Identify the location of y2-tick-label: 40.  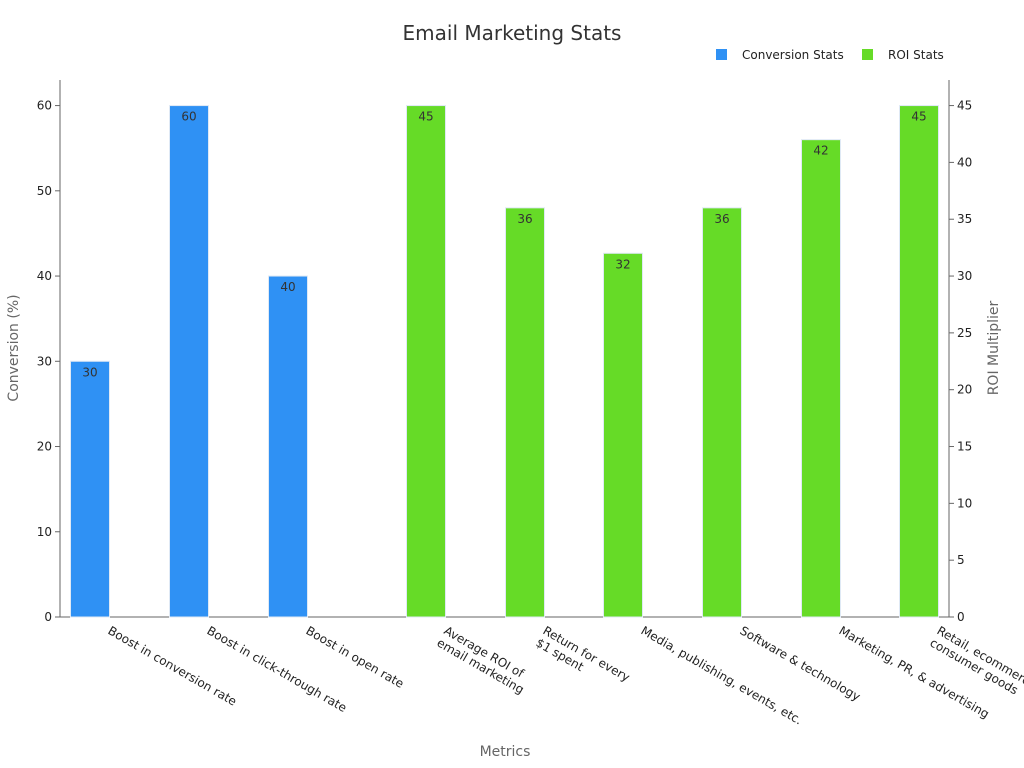
(964, 162).